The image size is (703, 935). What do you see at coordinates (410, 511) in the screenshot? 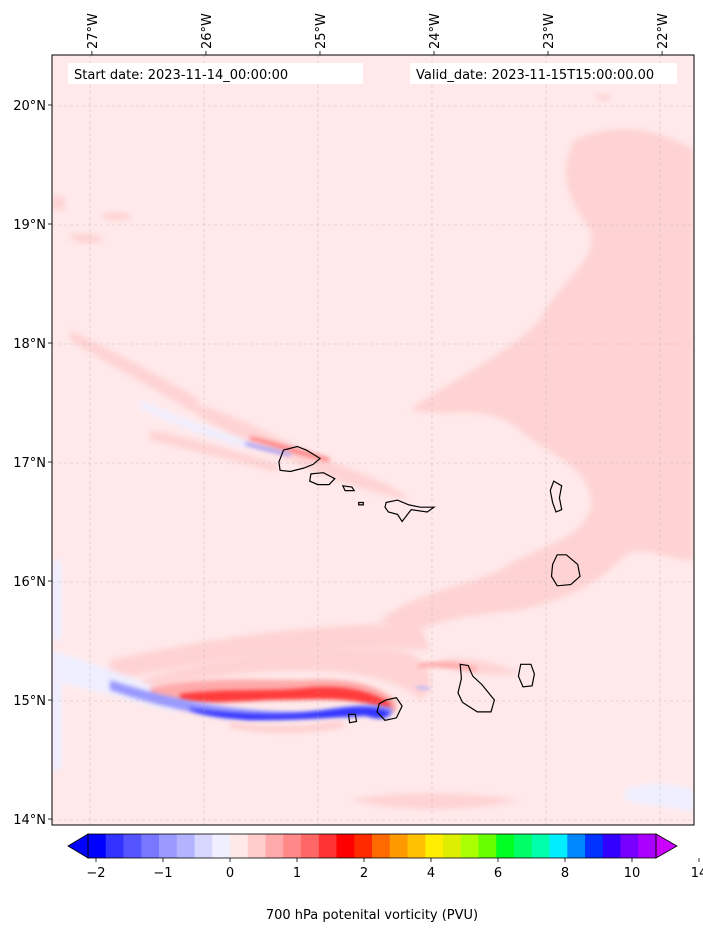
I see `island-sao-nicolau` at bounding box center [410, 511].